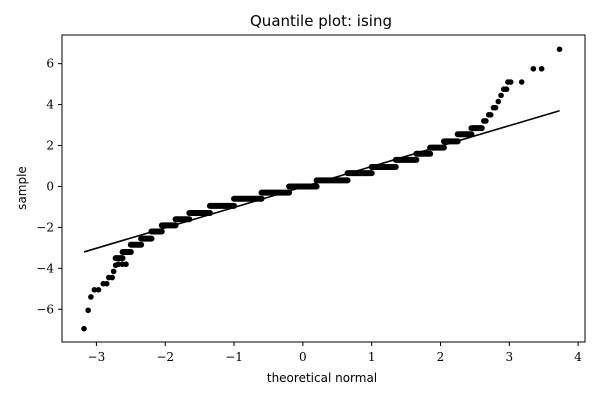 The width and height of the screenshot is (600, 400). I want to click on y-tick-label: −4, so click(45, 268).